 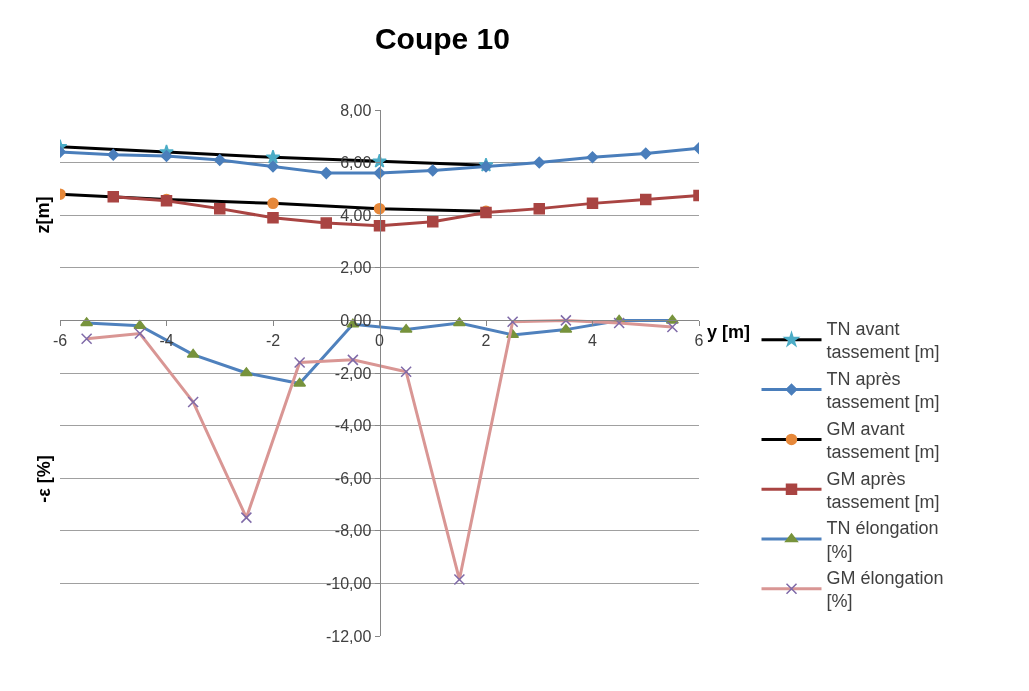 I want to click on x-tick-label: -6, so click(x=60, y=340).